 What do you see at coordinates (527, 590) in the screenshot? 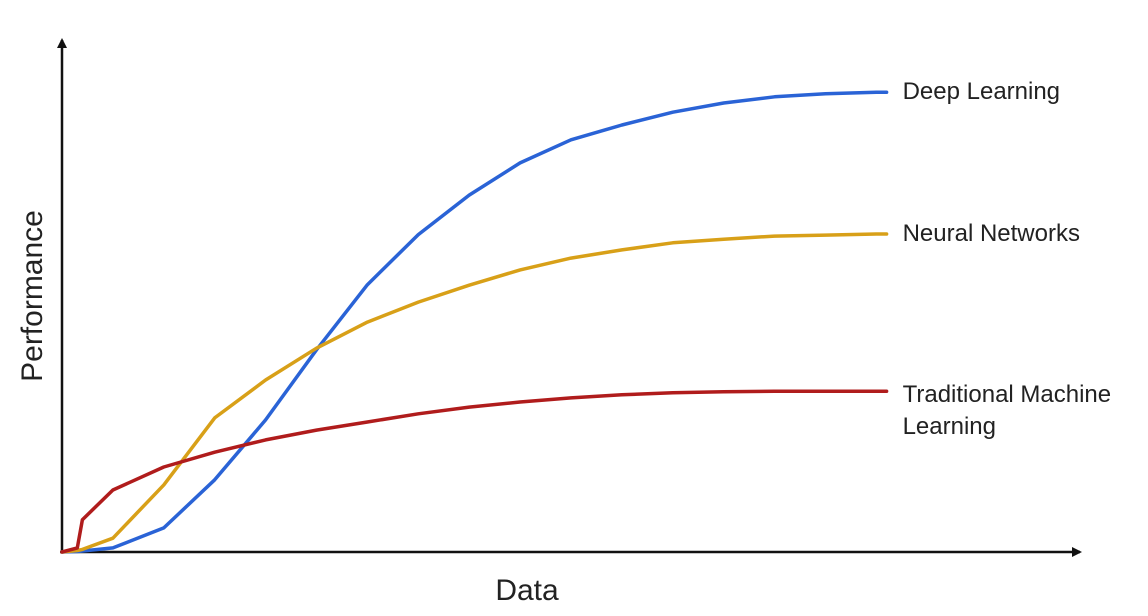
I see `x-axis-title: Data` at bounding box center [527, 590].